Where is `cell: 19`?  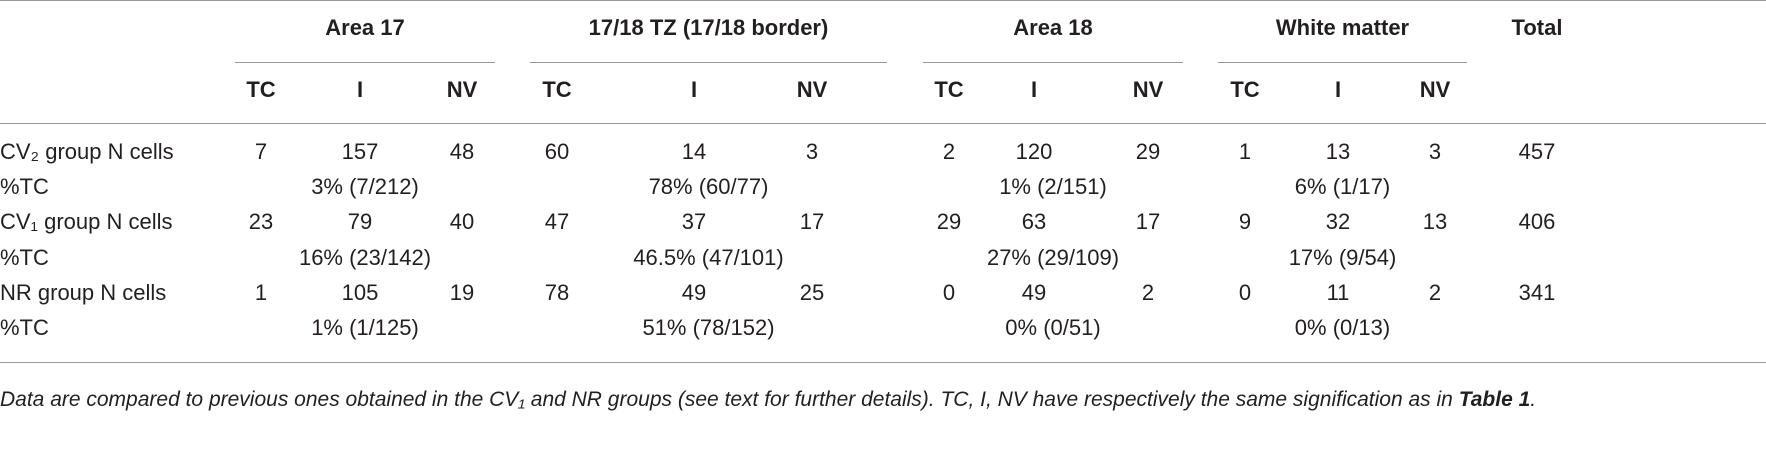
cell: 19 is located at coordinates (462, 292).